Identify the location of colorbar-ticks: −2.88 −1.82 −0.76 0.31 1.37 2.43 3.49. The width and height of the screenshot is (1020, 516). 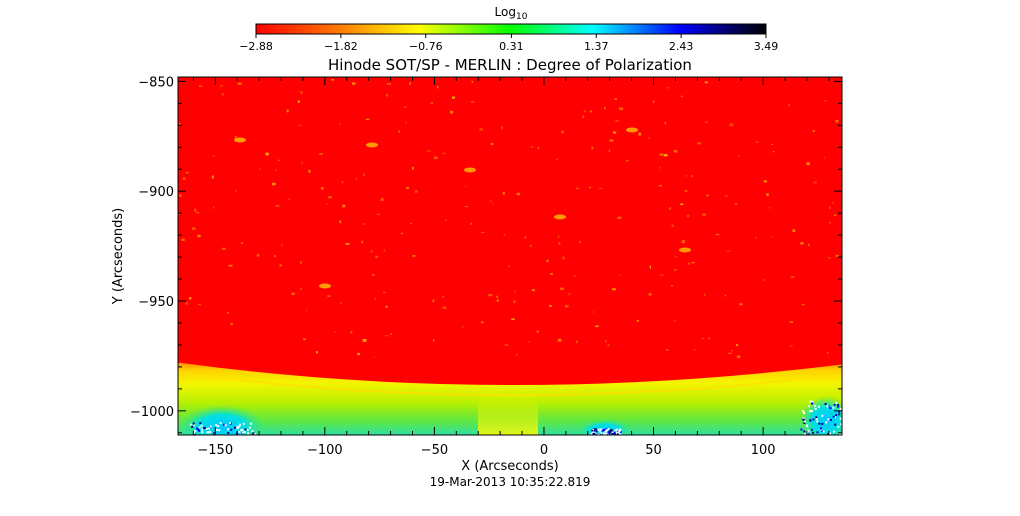
(508, 43).